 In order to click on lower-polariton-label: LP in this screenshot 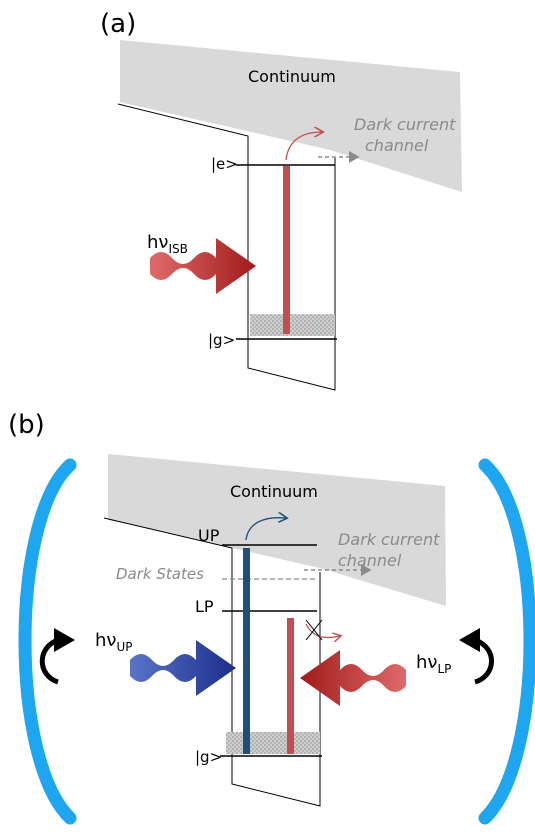, I will do `click(204, 606)`.